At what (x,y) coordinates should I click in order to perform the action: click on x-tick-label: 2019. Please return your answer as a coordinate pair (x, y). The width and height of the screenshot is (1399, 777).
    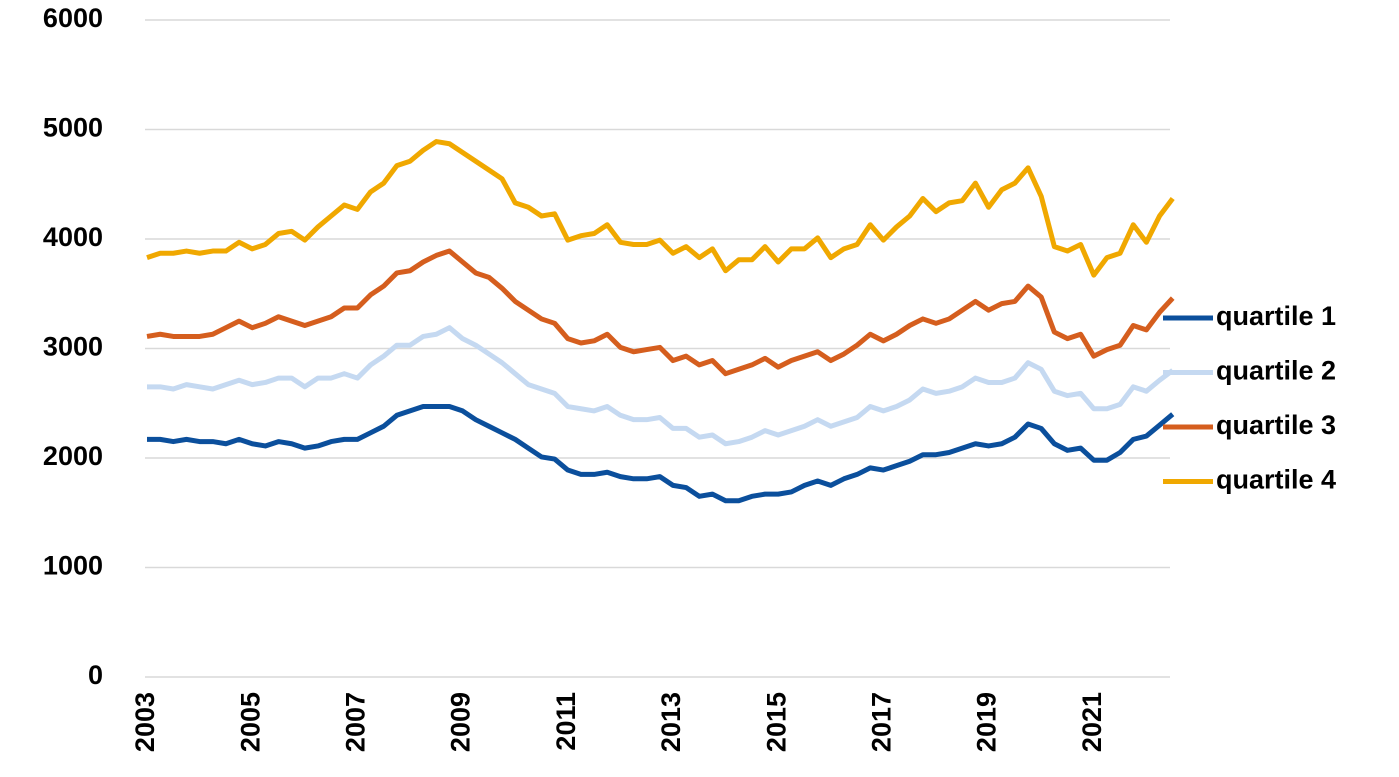
    Looking at the image, I should click on (987, 722).